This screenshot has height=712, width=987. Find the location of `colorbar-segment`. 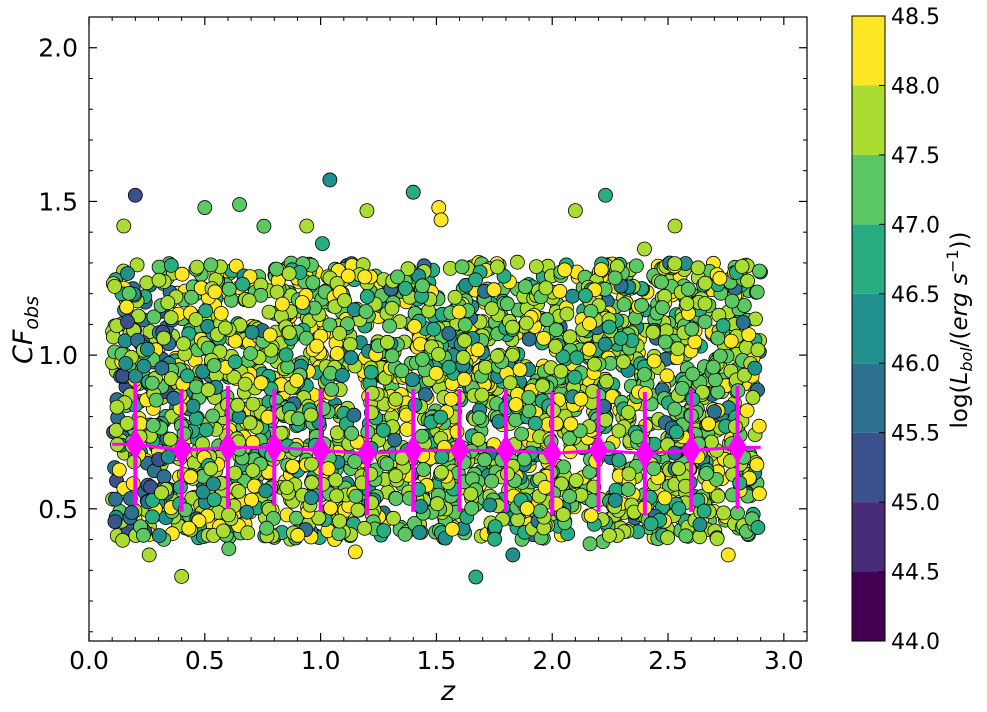

colorbar-segment is located at coordinates (868, 398).